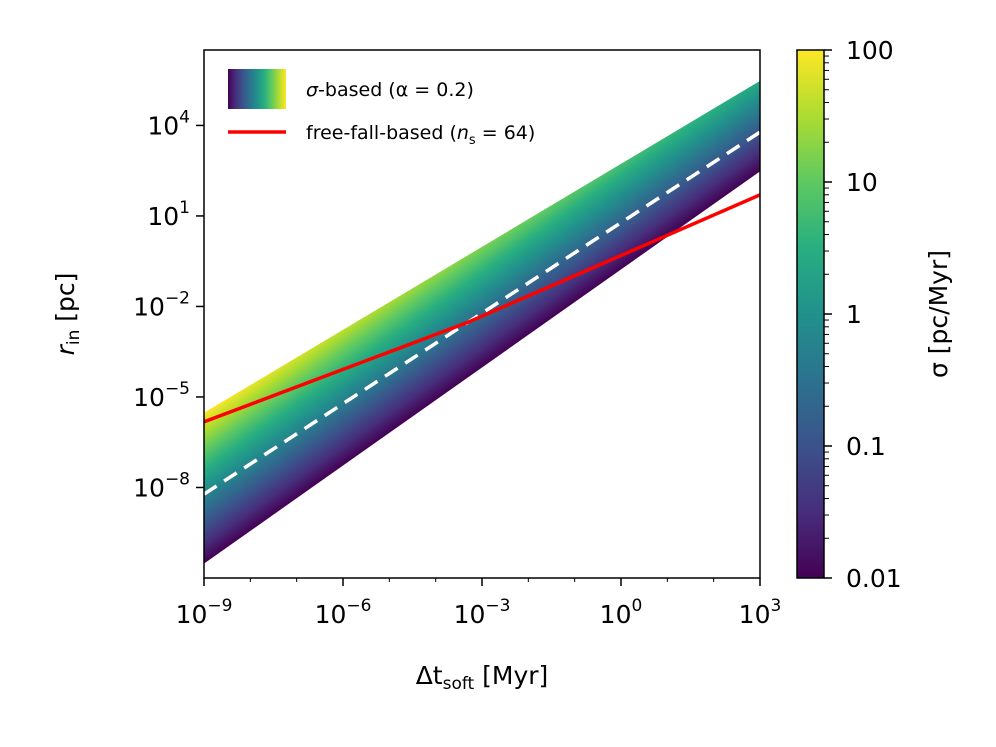  I want to click on y-tick-label: 10⁻⁸, so click(161, 485).